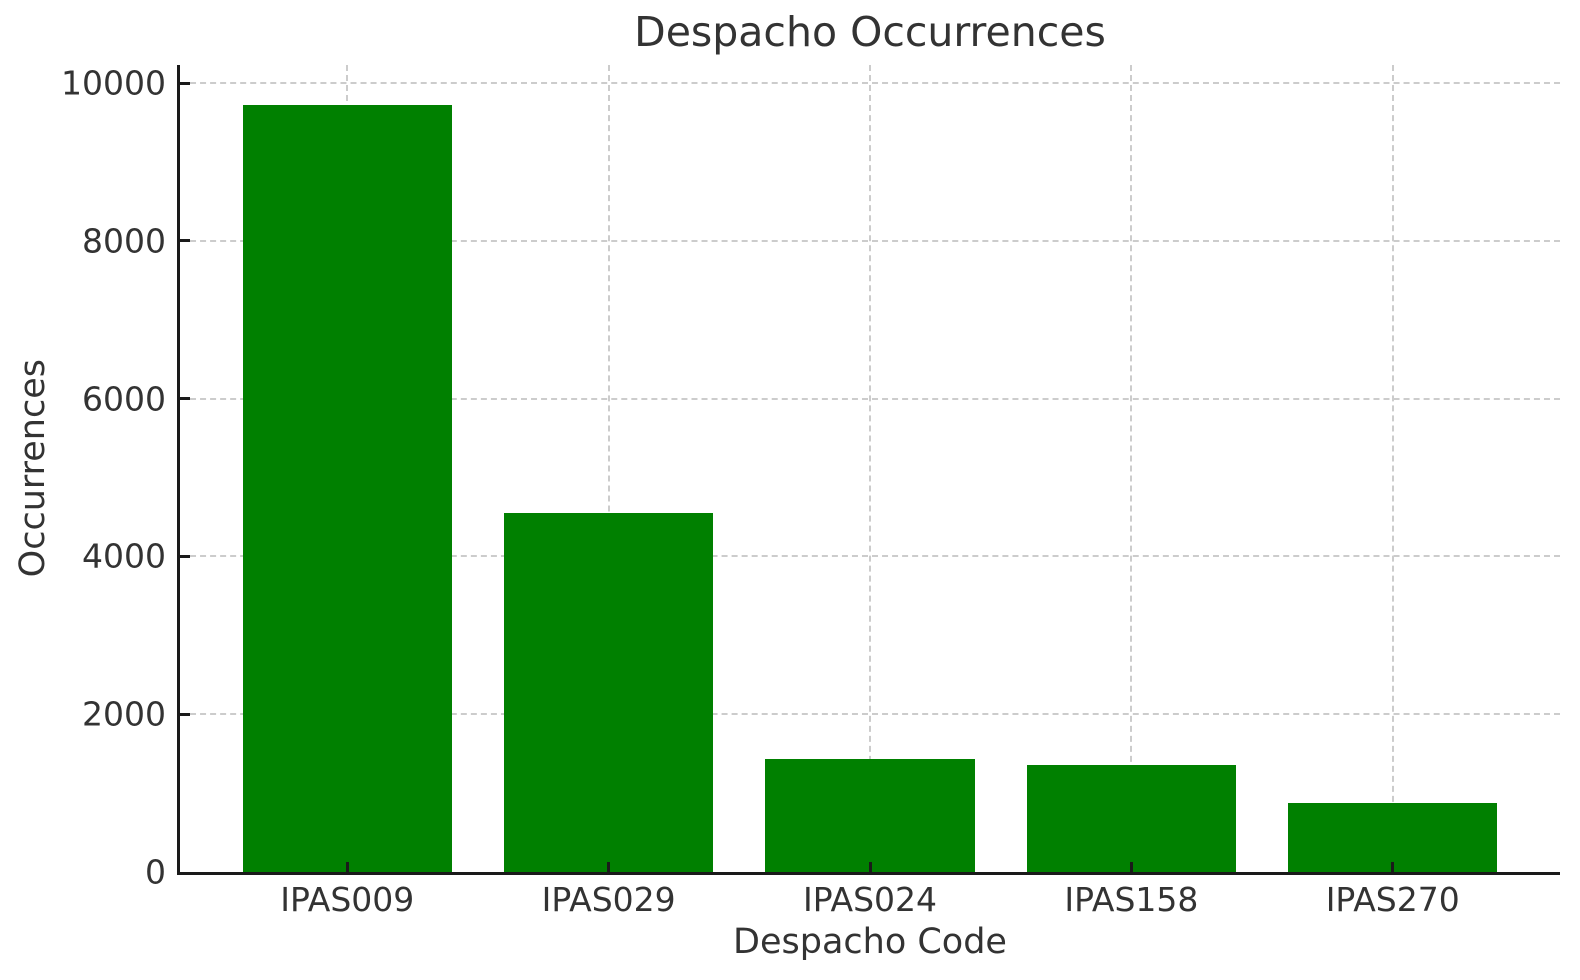 Image resolution: width=1580 pixels, height=980 pixels. I want to click on chart-title: Despacho Occurrences, so click(870, 32).